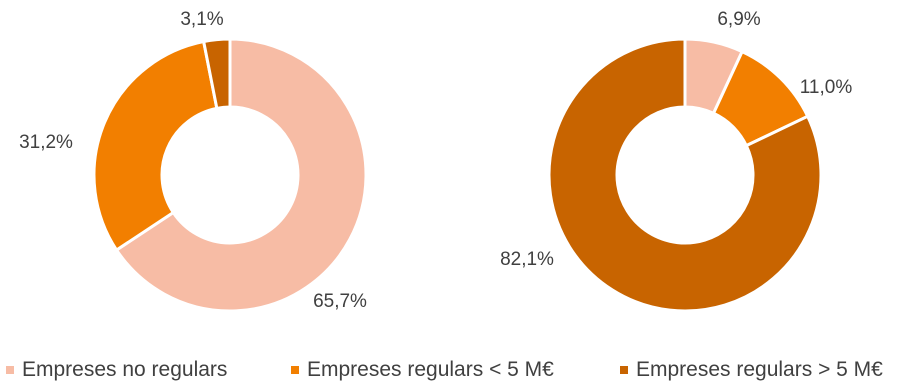 The width and height of the screenshot is (903, 386). I want to click on legend-label-no-regulars: Empreses no regulars, so click(125, 369).